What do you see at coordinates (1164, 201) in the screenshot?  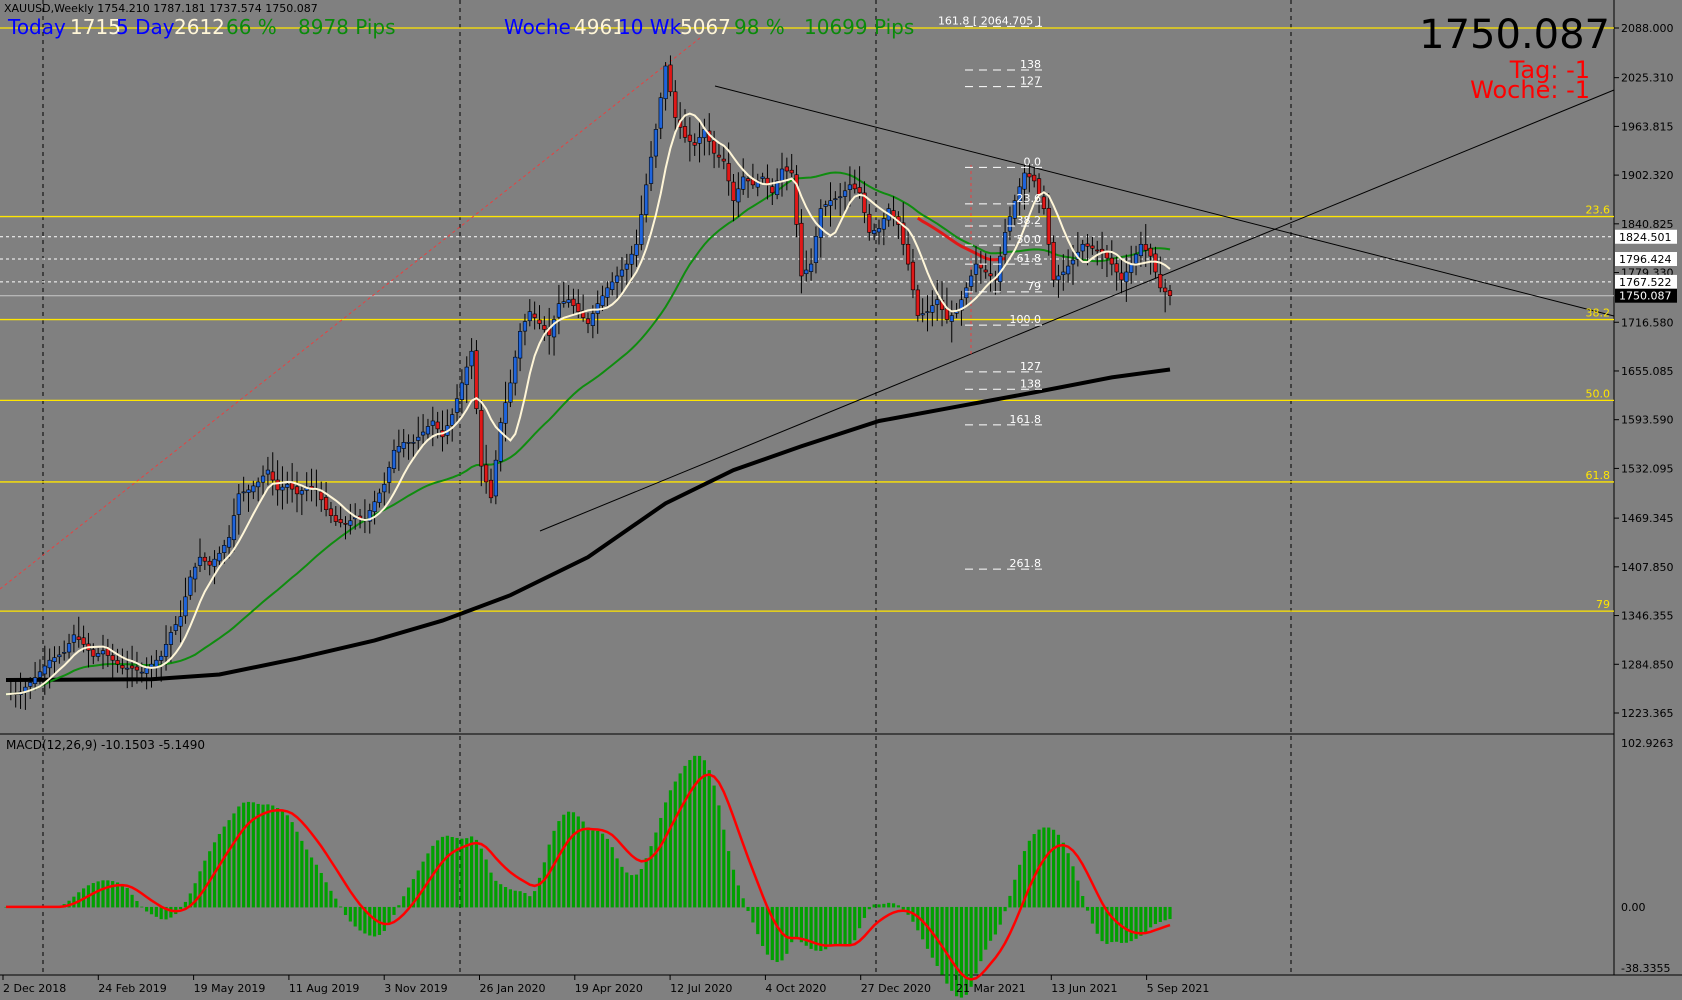 I see `descending-trendline` at bounding box center [1164, 201].